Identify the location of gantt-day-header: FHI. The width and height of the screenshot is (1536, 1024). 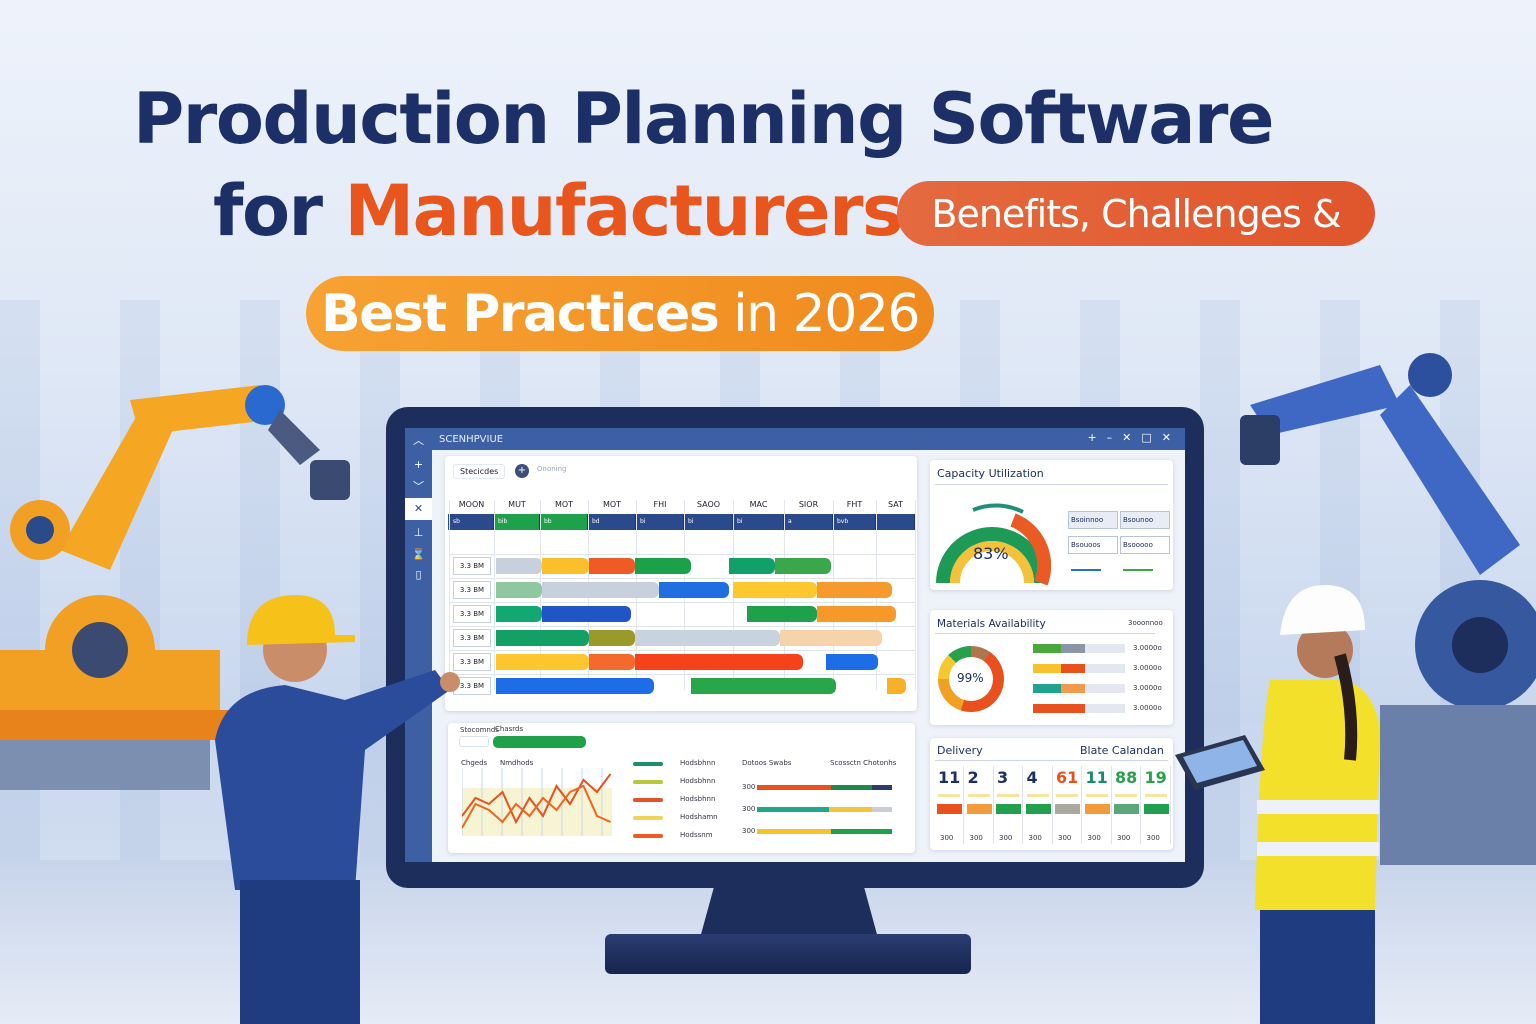
(660, 504).